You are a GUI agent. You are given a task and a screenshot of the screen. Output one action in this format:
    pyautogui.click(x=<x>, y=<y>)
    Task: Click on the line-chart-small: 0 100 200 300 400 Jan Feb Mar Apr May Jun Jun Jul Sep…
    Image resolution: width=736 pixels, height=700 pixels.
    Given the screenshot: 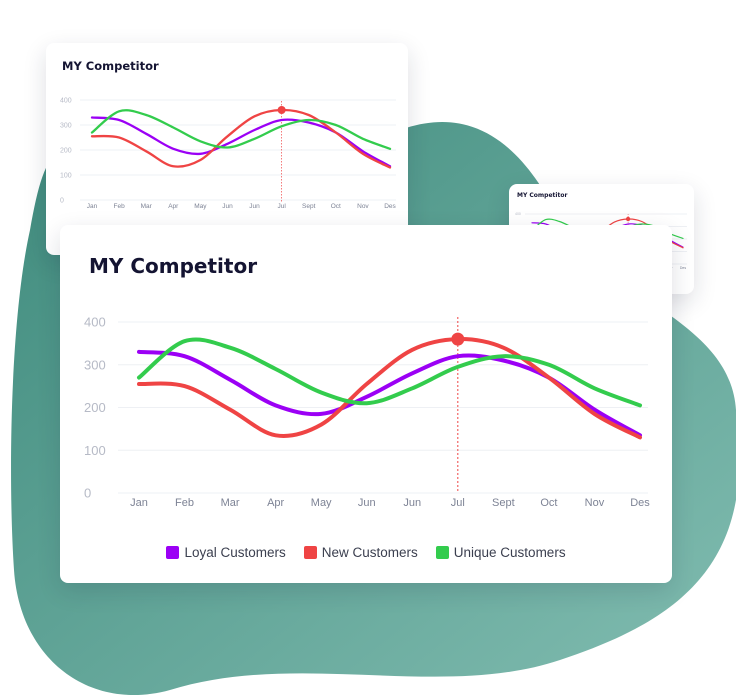 What is the action you would take?
    pyautogui.click(x=228, y=153)
    